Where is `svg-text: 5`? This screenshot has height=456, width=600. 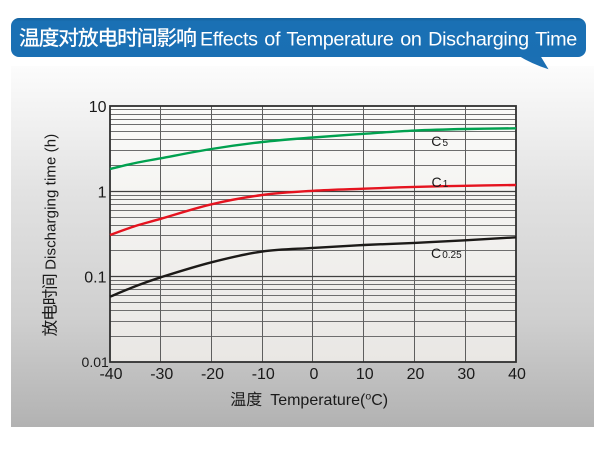 svg-text: 5 is located at coordinates (446, 143).